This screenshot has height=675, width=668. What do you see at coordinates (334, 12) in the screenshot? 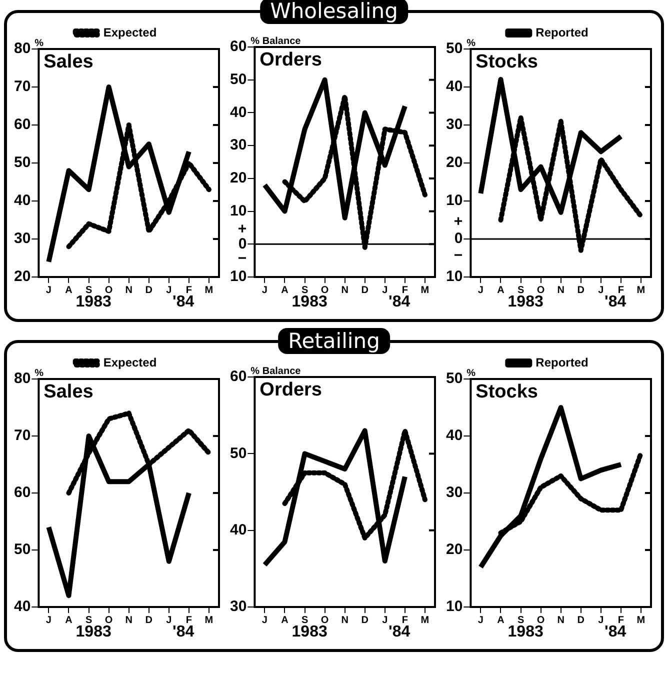
I see `chart-subtitle: Wholesaling` at bounding box center [334, 12].